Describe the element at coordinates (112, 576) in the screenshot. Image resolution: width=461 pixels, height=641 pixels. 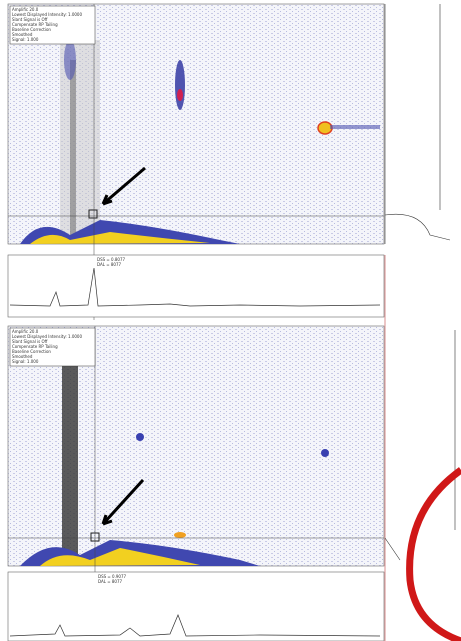
I see `cursor-readout: DSS = 0.9077` at that location.